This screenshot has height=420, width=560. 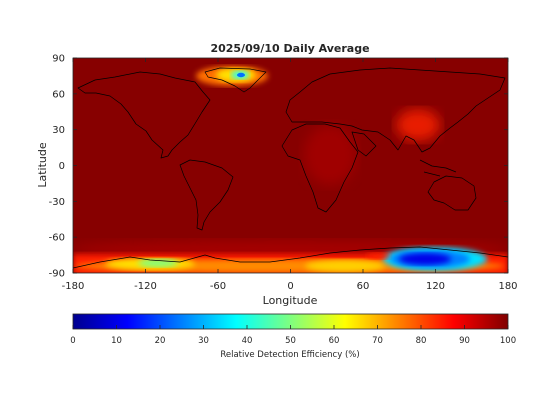 What do you see at coordinates (72, 341) in the screenshot?
I see `colorbar-tick-label: 0` at bounding box center [72, 341].